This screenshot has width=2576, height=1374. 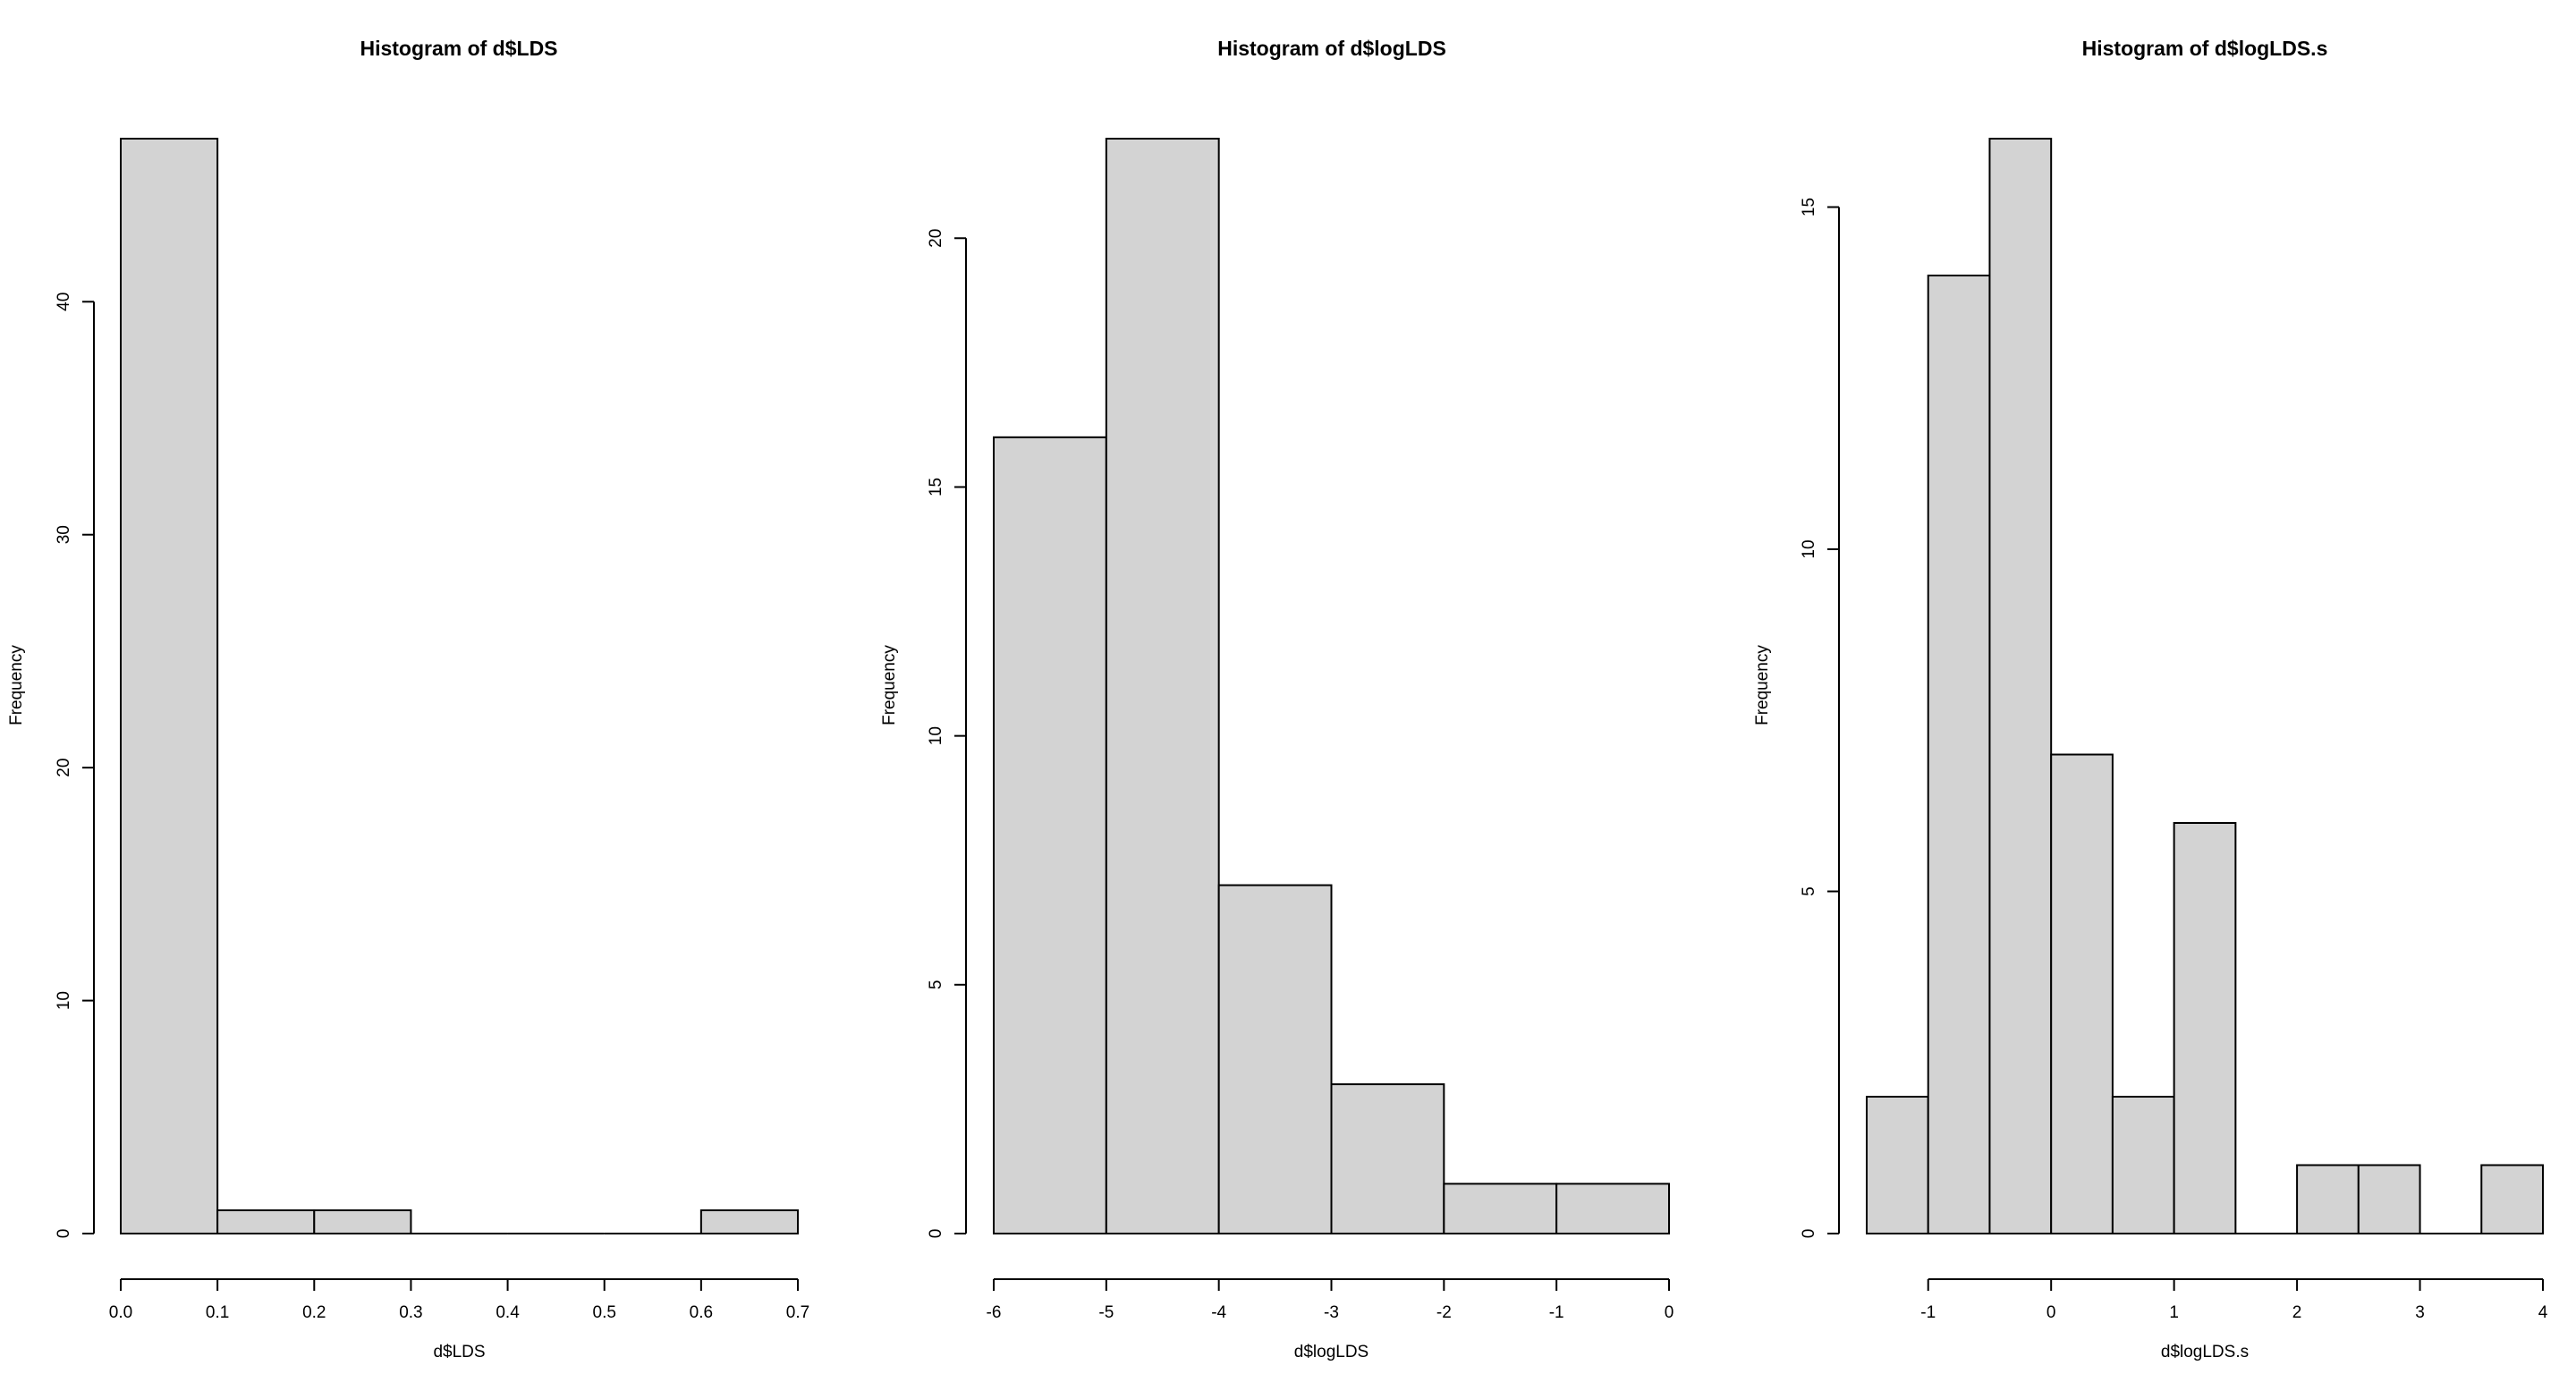 What do you see at coordinates (1331, 1352) in the screenshot?
I see `x-axis-label: d$logLDS` at bounding box center [1331, 1352].